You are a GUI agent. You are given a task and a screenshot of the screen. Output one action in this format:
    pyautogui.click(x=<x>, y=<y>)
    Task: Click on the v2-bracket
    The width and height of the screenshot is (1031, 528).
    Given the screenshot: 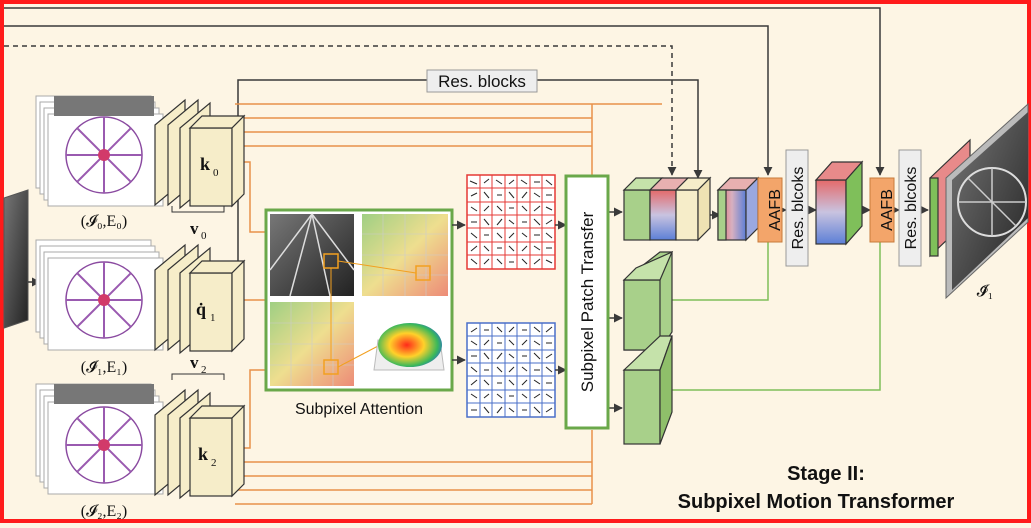 What is the action you would take?
    pyautogui.click(x=198, y=376)
    